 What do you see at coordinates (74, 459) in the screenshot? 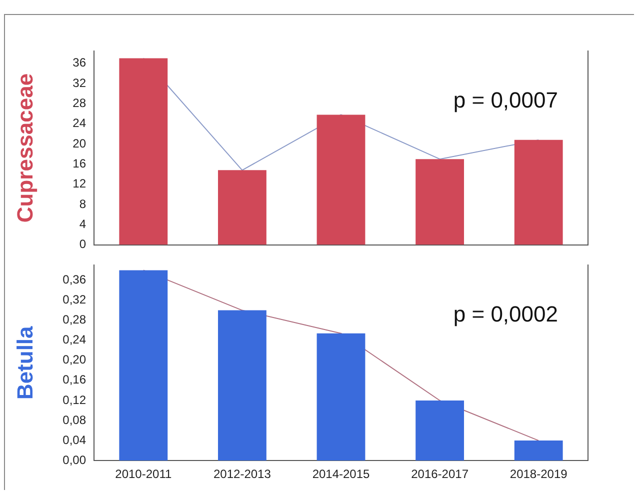
I see `y-tick-label: 0,00` at bounding box center [74, 459].